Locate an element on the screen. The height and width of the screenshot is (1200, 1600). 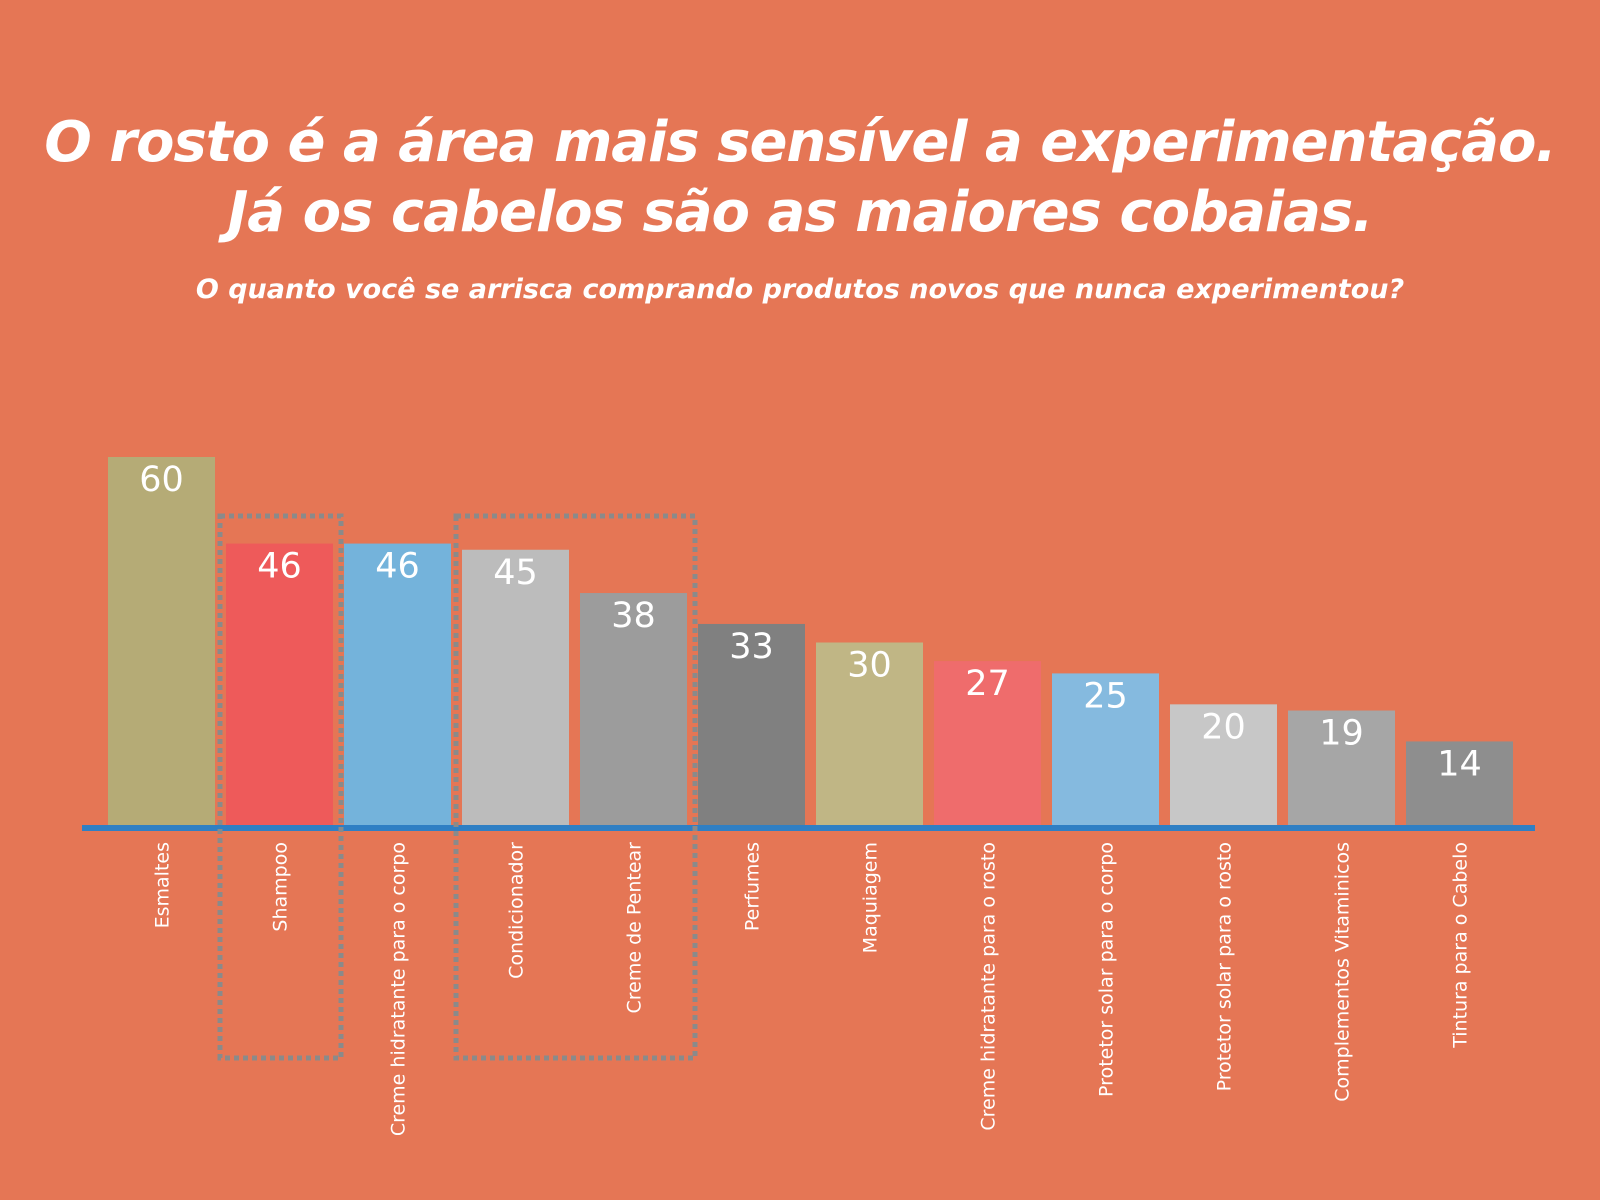
bar-esmaltes is located at coordinates (161, 642).